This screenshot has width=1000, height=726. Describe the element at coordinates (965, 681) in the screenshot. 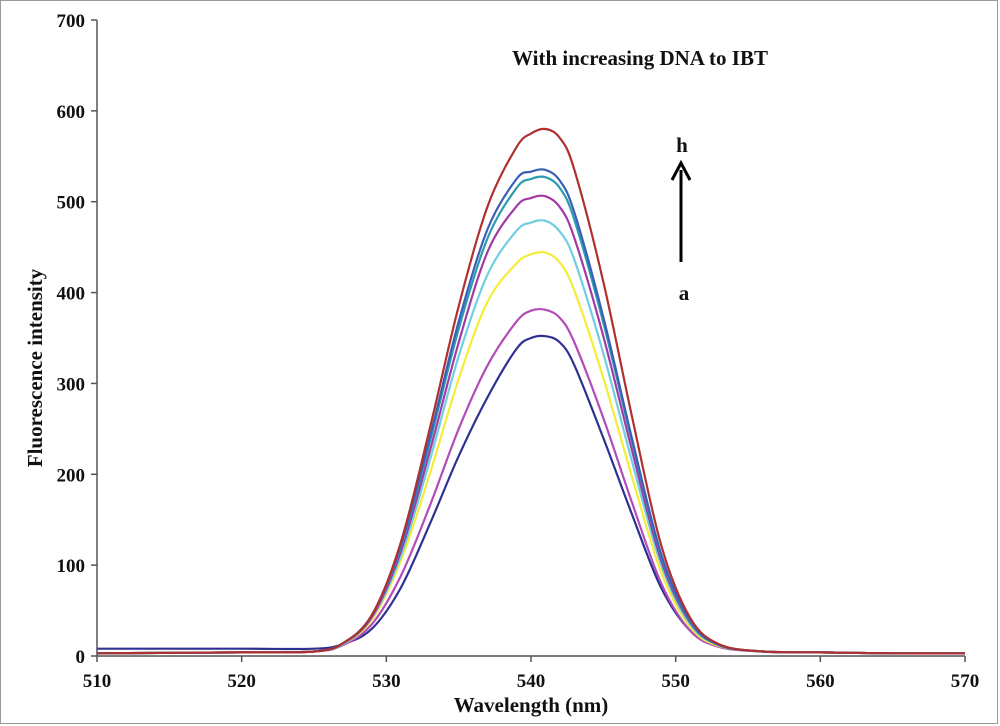

I see `x-tick-label: 570` at that location.